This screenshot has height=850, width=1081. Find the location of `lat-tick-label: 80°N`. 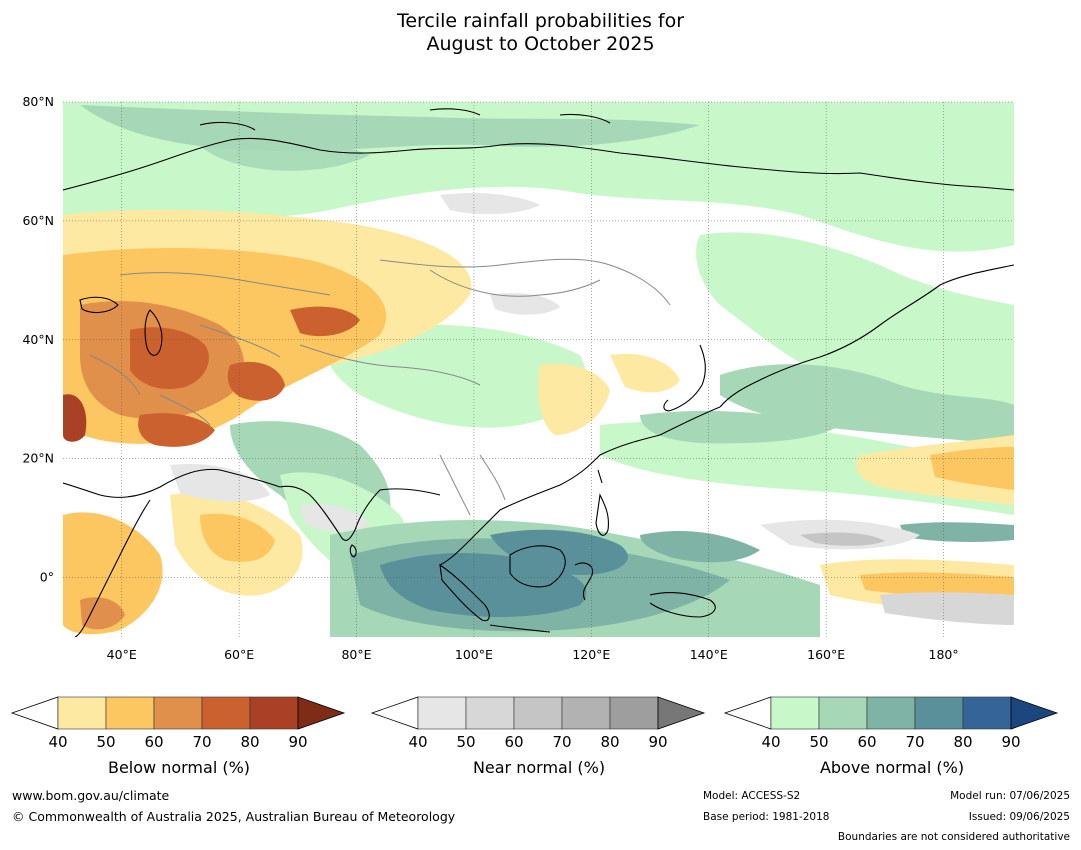

lat-tick-label: 80°N is located at coordinates (38, 102).